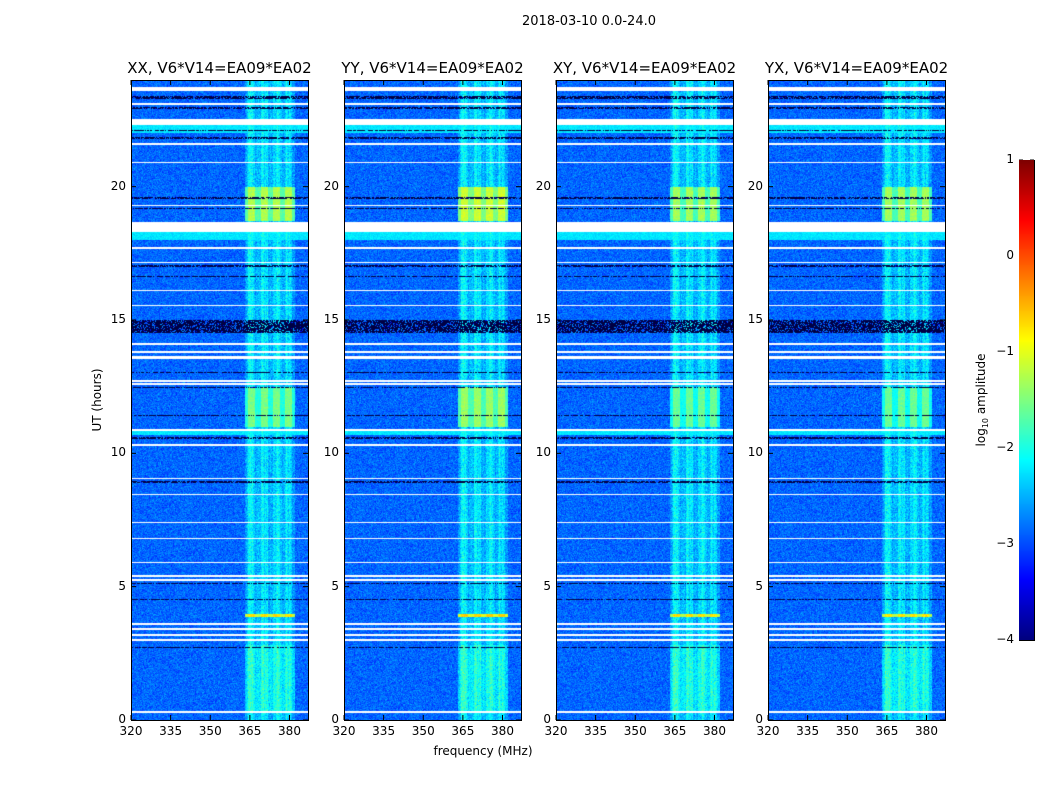 This screenshot has width=1050, height=800. What do you see at coordinates (483, 751) in the screenshot?
I see `x-axis-label: frequency (MHz)` at bounding box center [483, 751].